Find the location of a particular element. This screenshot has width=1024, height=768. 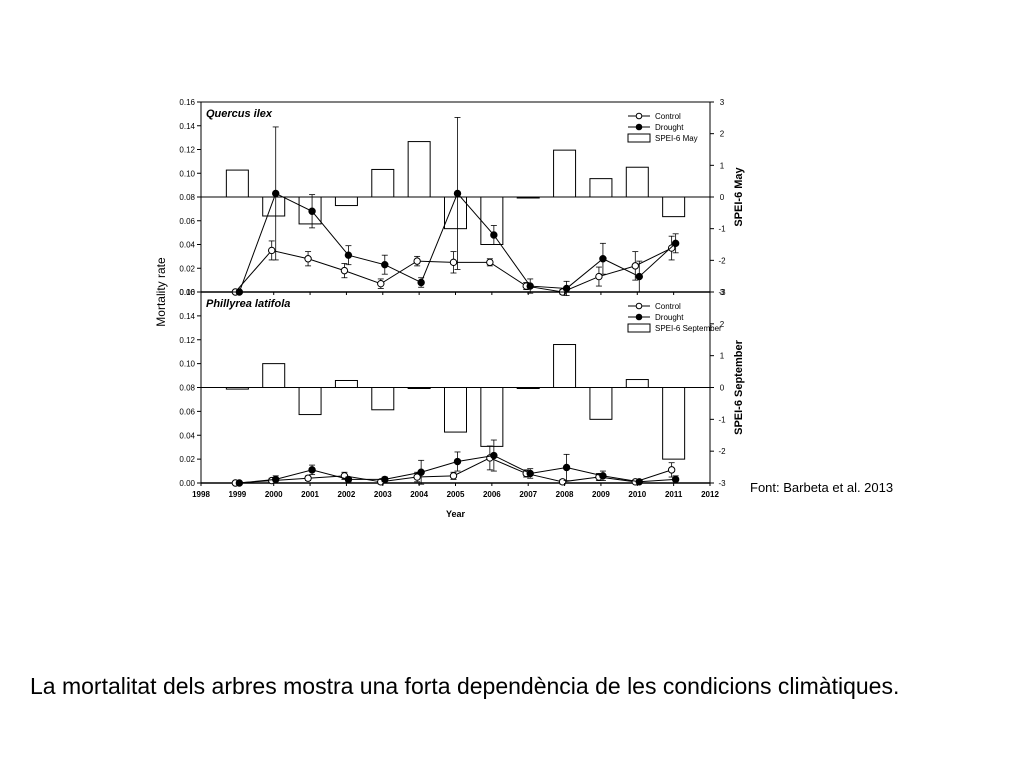

legend-label: SPEI-6 May is located at coordinates (676, 138).